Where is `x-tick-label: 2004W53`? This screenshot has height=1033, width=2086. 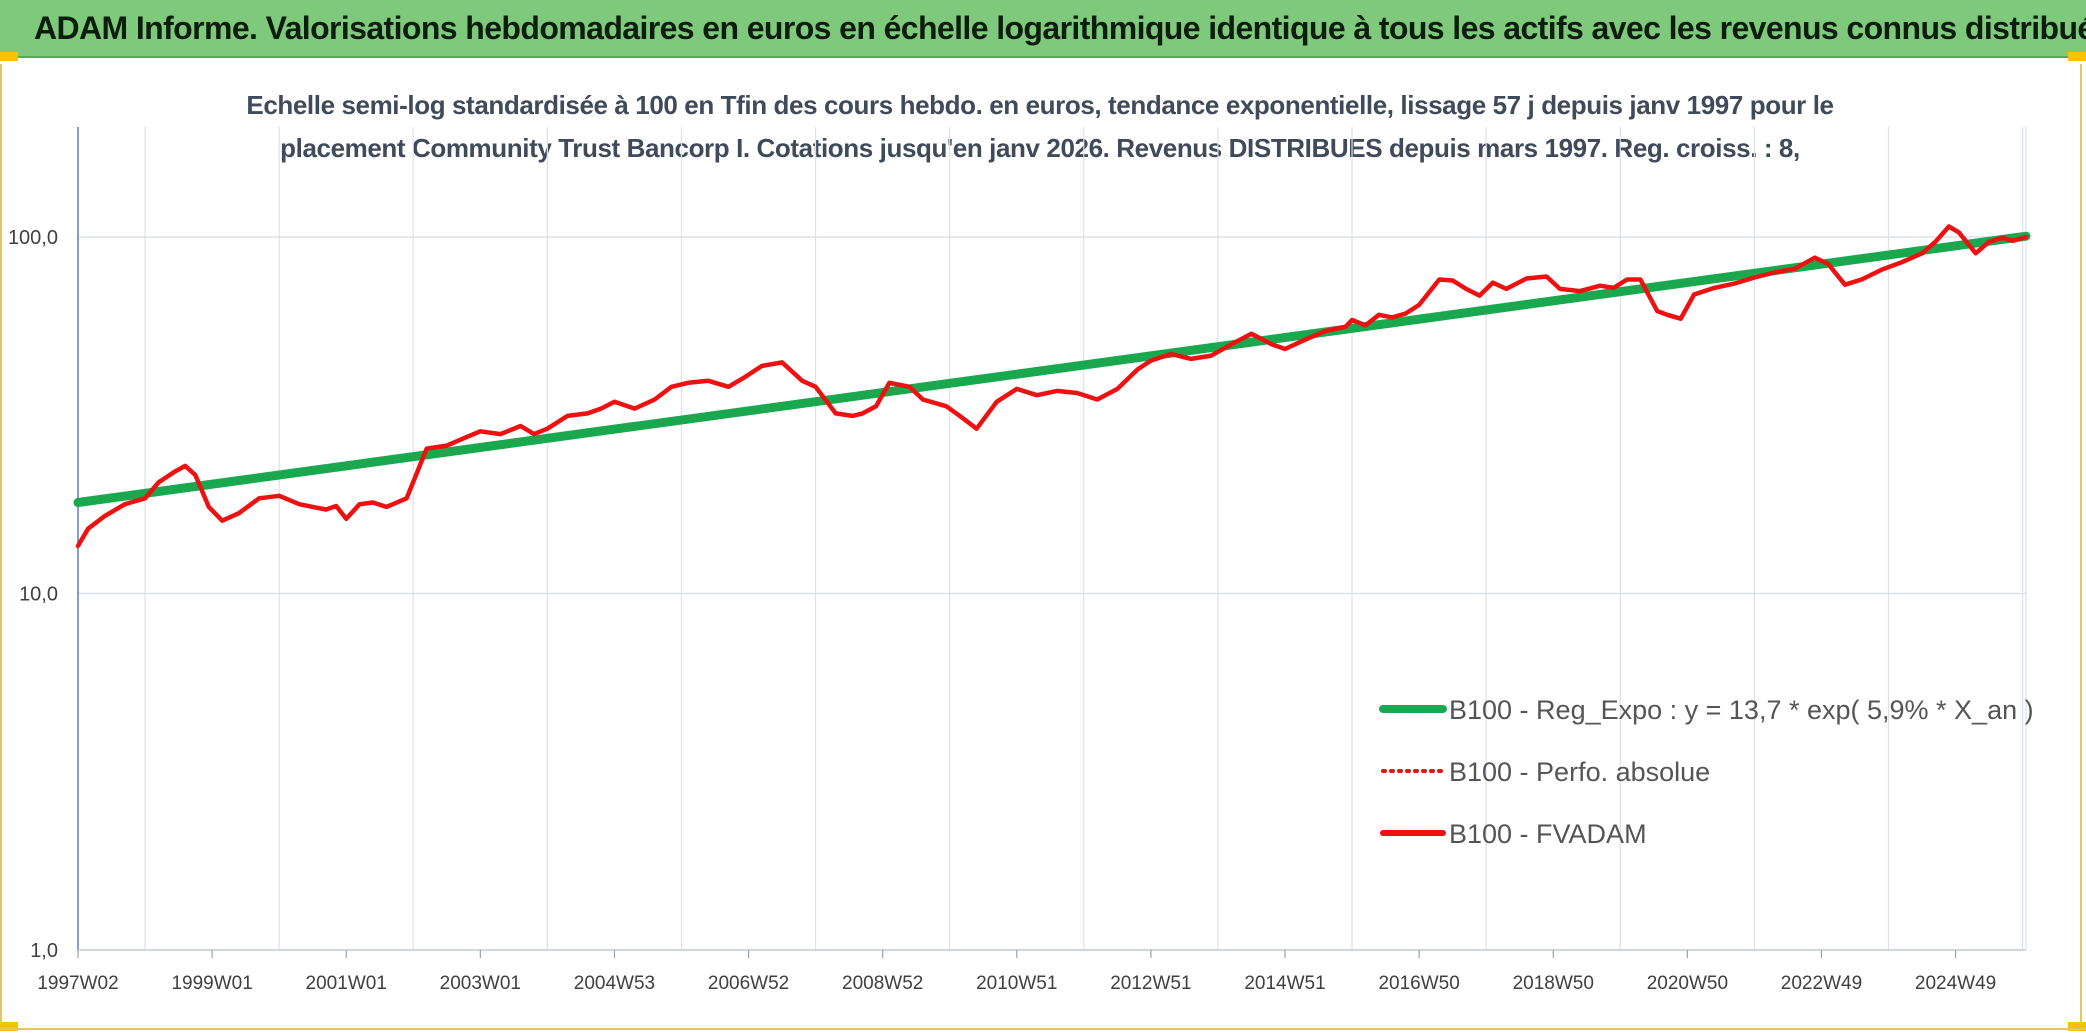 x-tick-label: 2004W53 is located at coordinates (614, 983).